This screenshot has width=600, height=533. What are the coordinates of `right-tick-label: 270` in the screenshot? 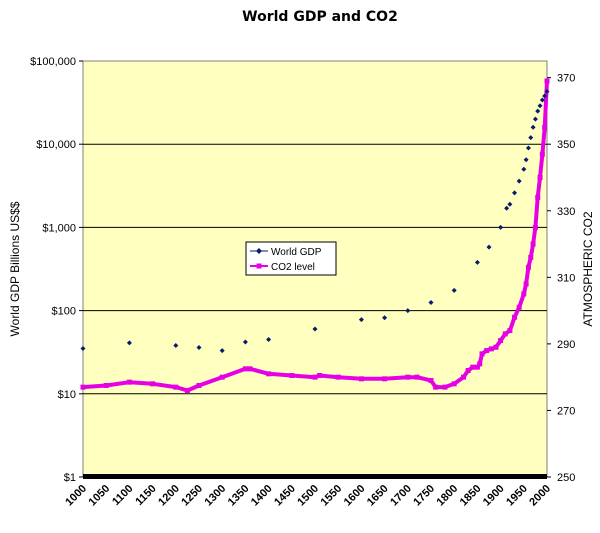 It's located at (566, 411).